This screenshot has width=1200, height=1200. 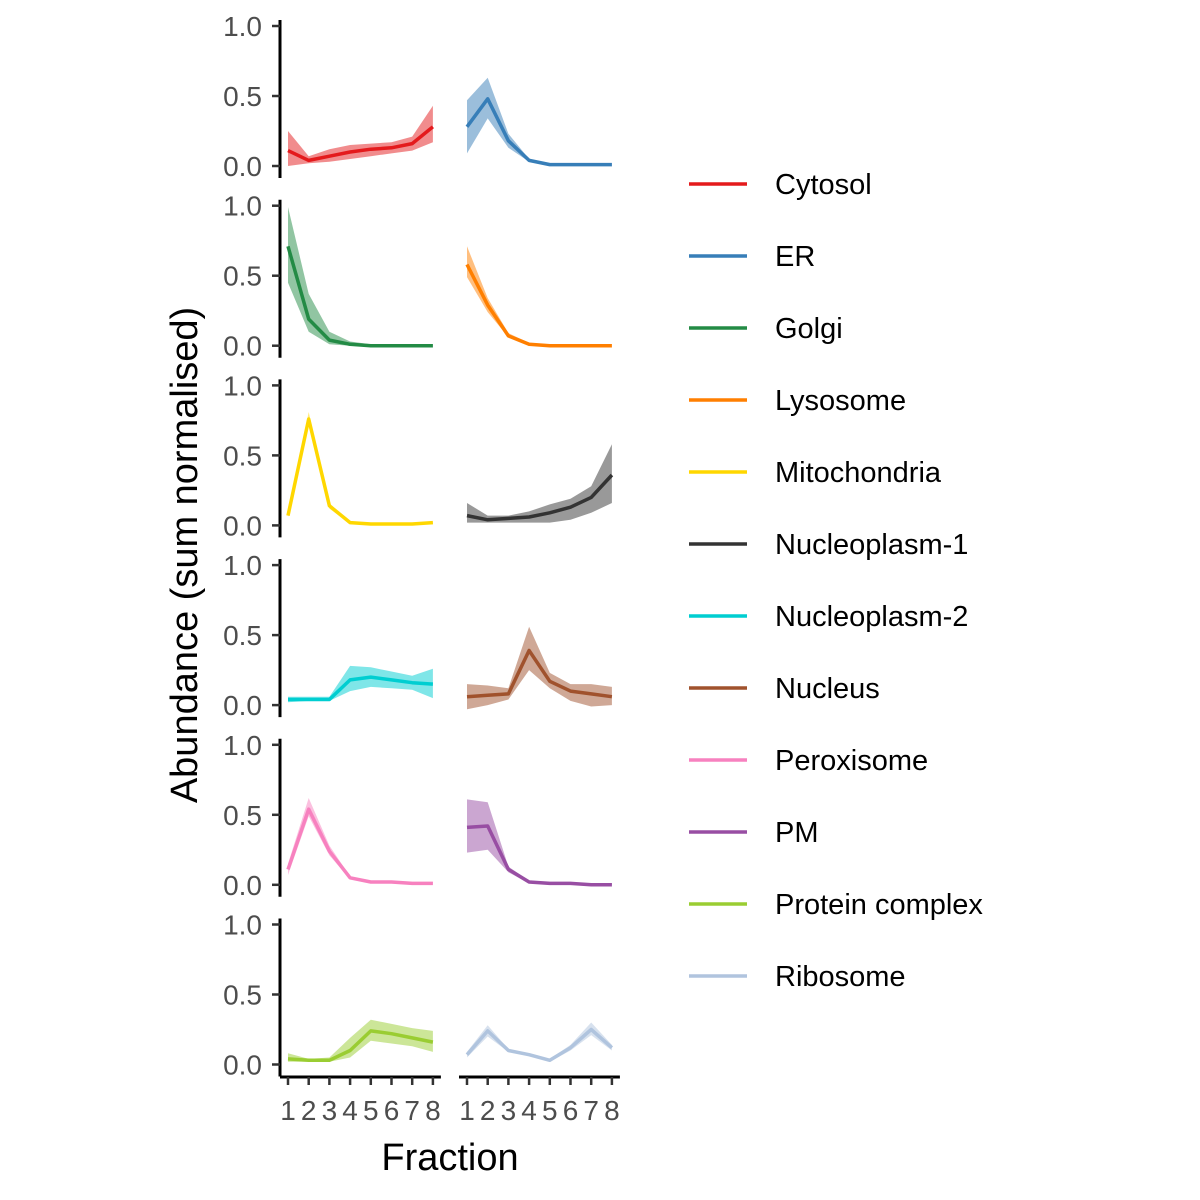 I want to click on y-axis-row-6: 0.0 0.5 1.0, so click(x=252, y=995).